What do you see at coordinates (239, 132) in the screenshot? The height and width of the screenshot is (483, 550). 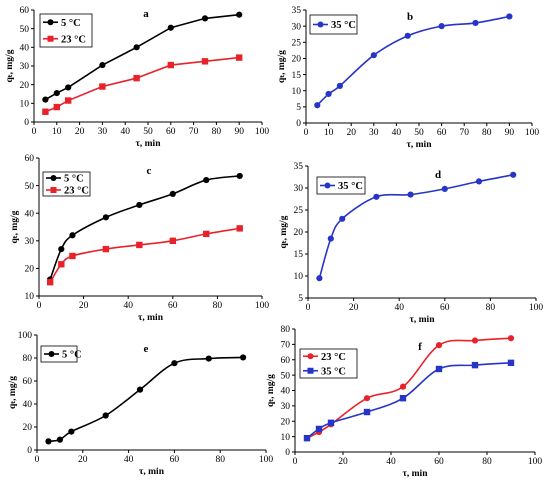 I see `x-tick-label: 90` at bounding box center [239, 132].